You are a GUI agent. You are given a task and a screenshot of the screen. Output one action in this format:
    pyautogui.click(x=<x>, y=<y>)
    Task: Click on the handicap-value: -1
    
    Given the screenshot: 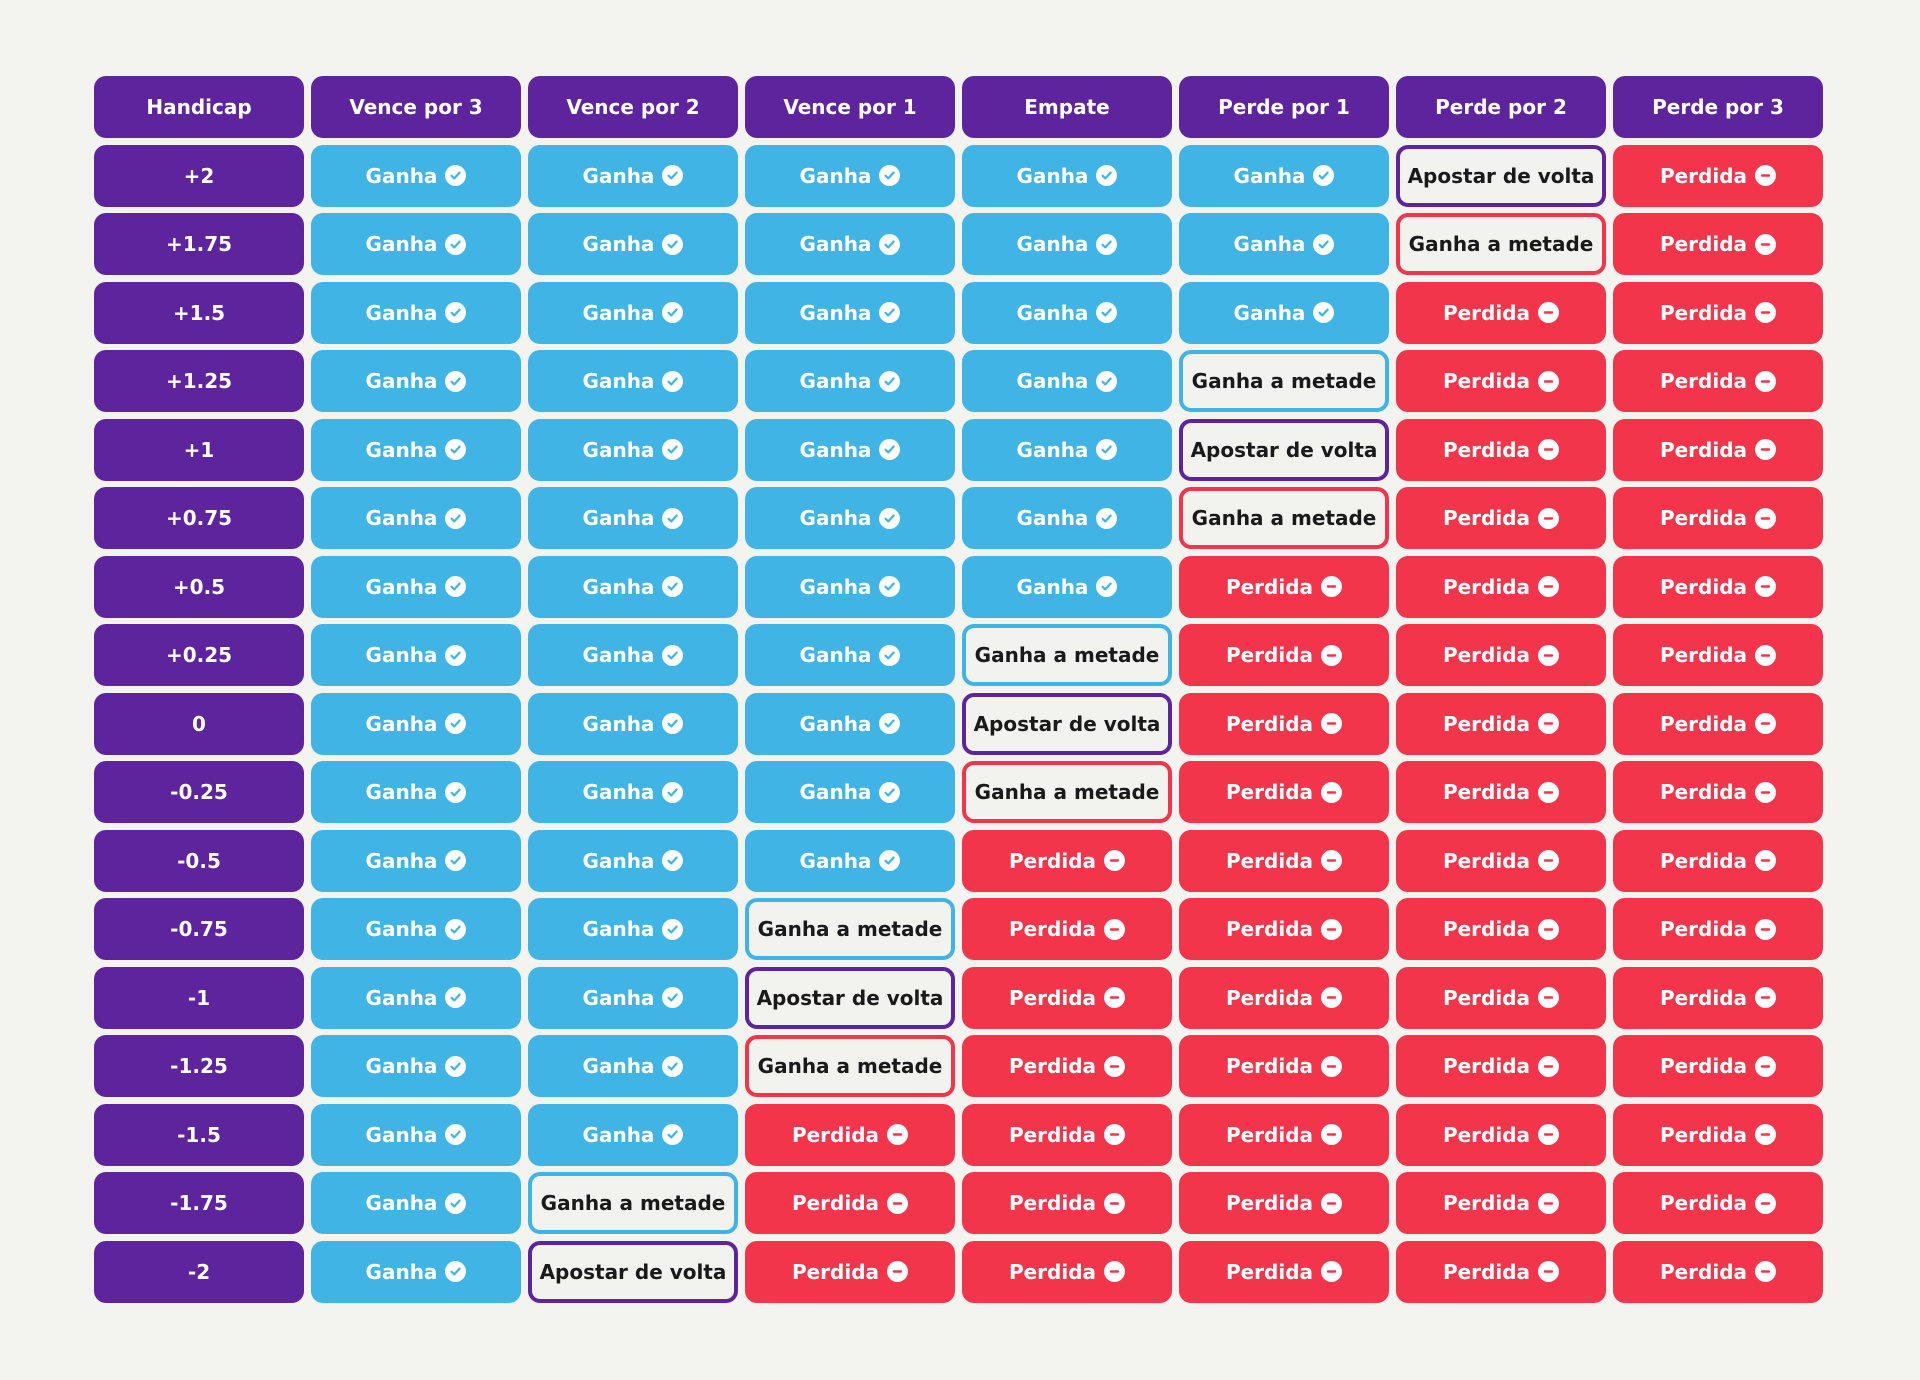 What is the action you would take?
    pyautogui.click(x=199, y=997)
    